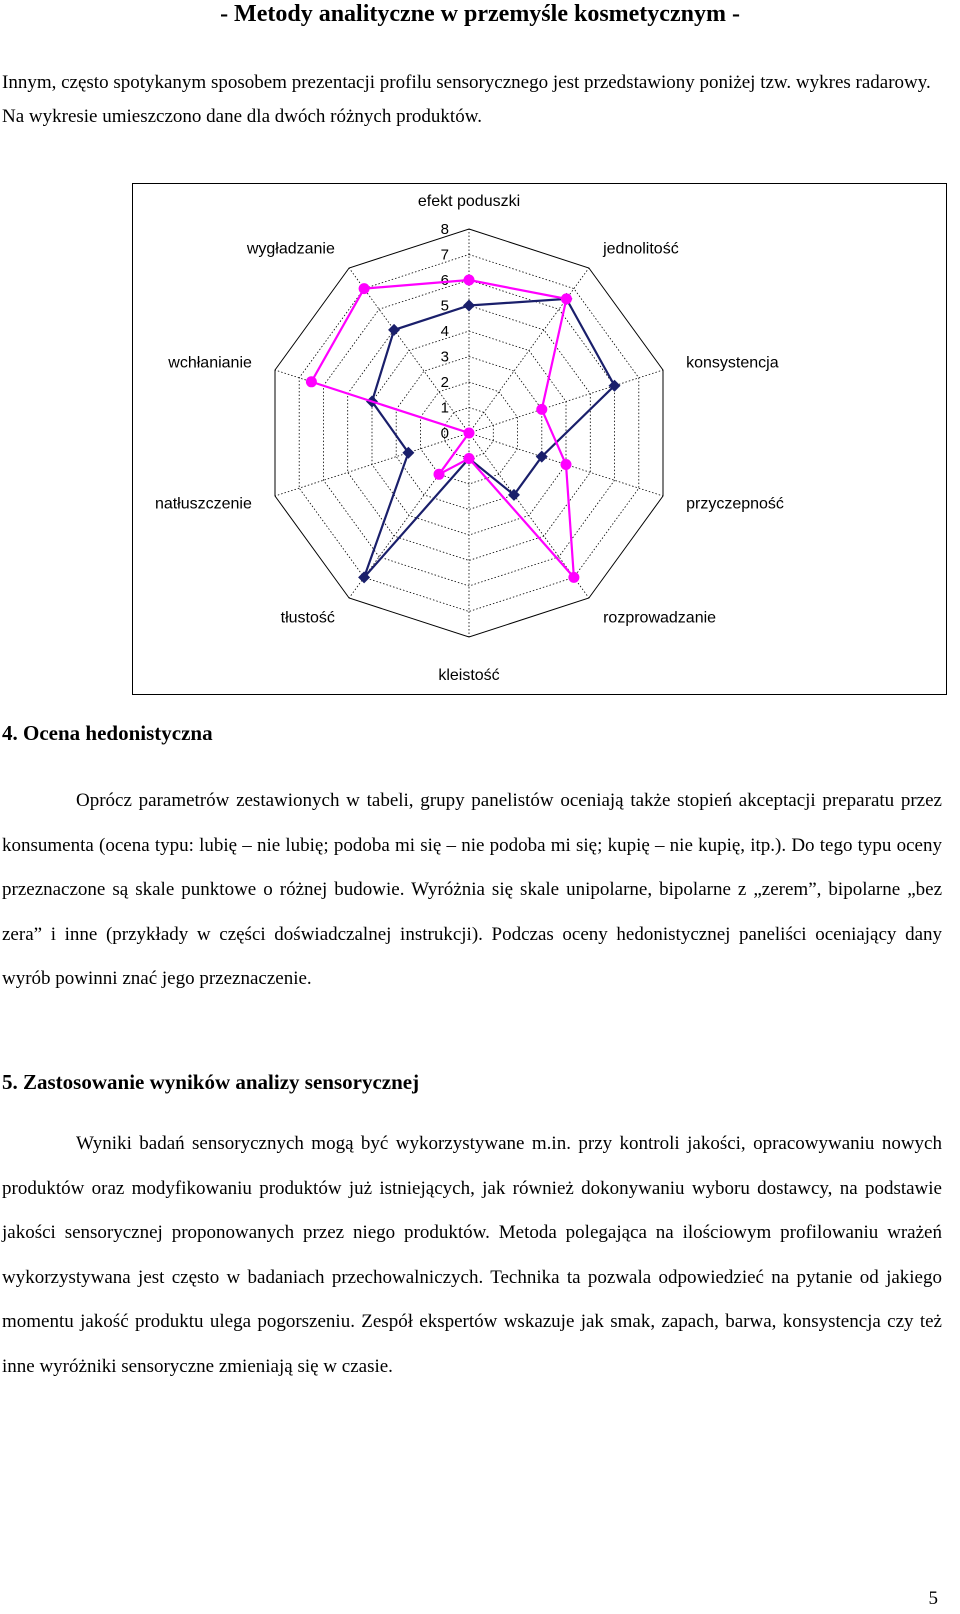  I want to click on tick-label: 8, so click(445, 229).